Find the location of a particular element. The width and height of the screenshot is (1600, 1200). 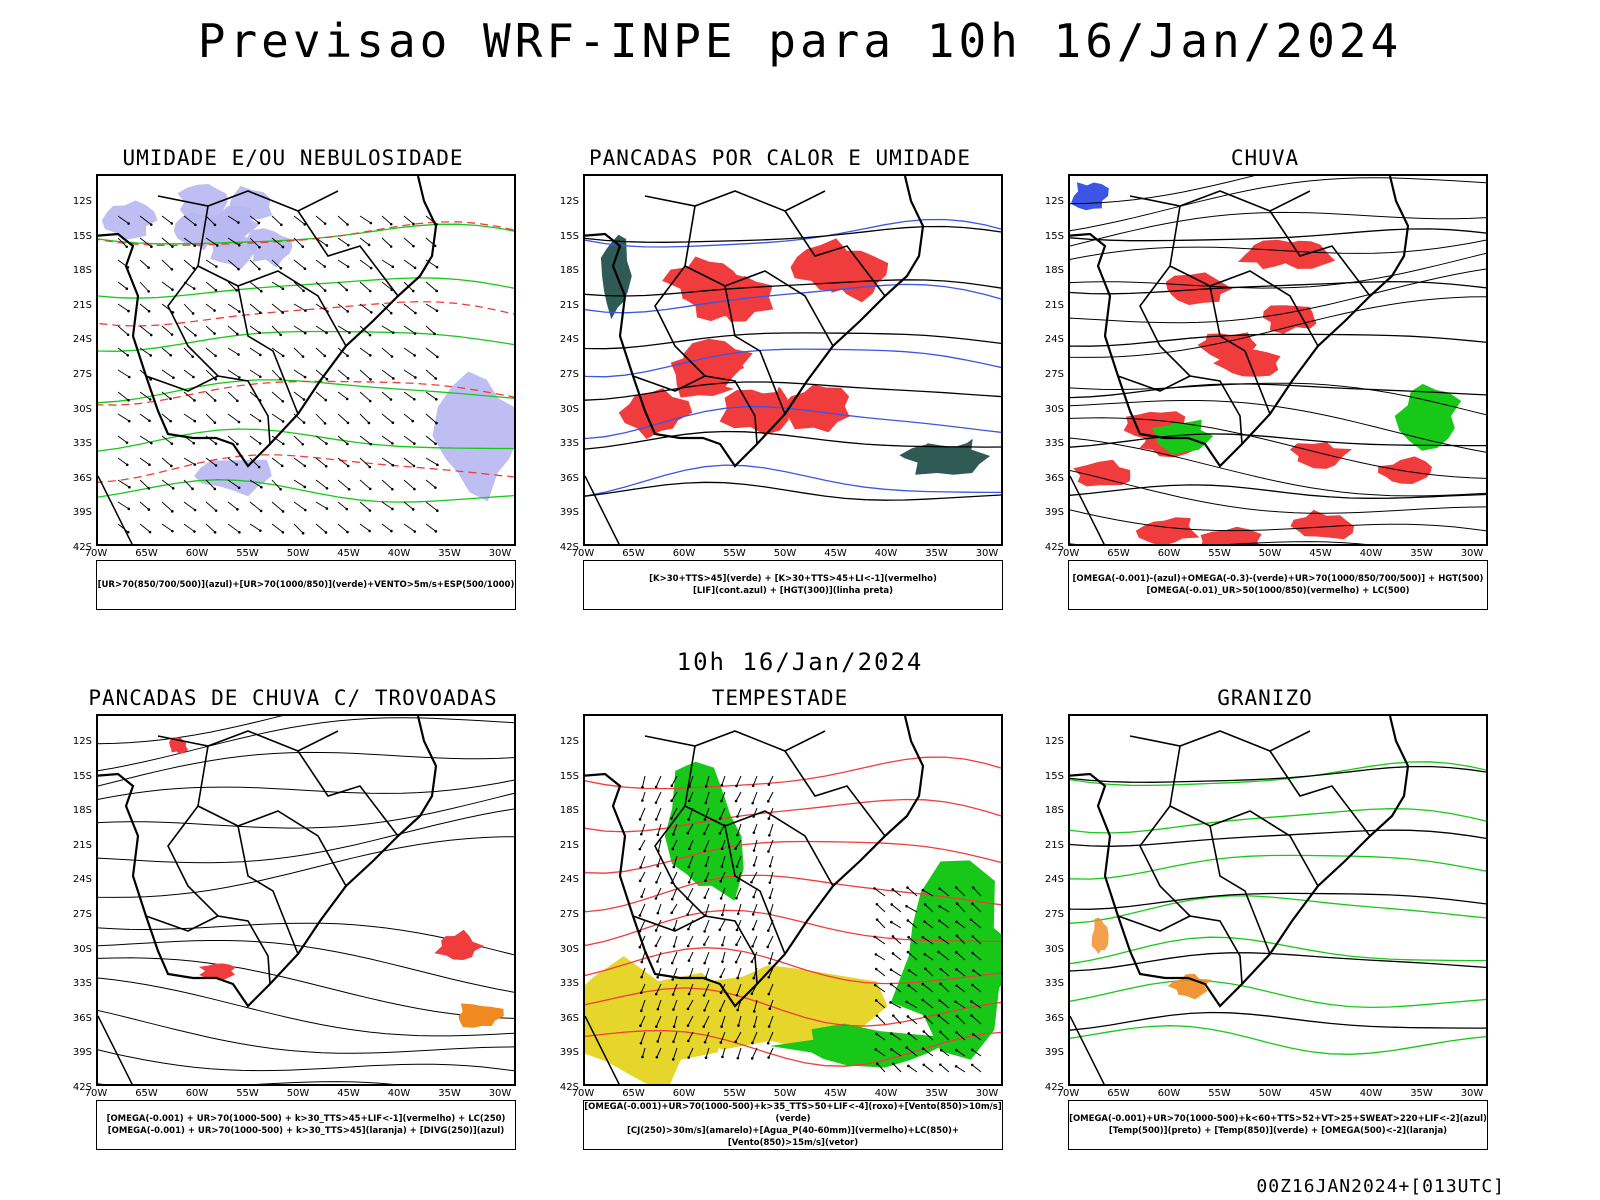

latitude-label: 15S is located at coordinates (82, 776).